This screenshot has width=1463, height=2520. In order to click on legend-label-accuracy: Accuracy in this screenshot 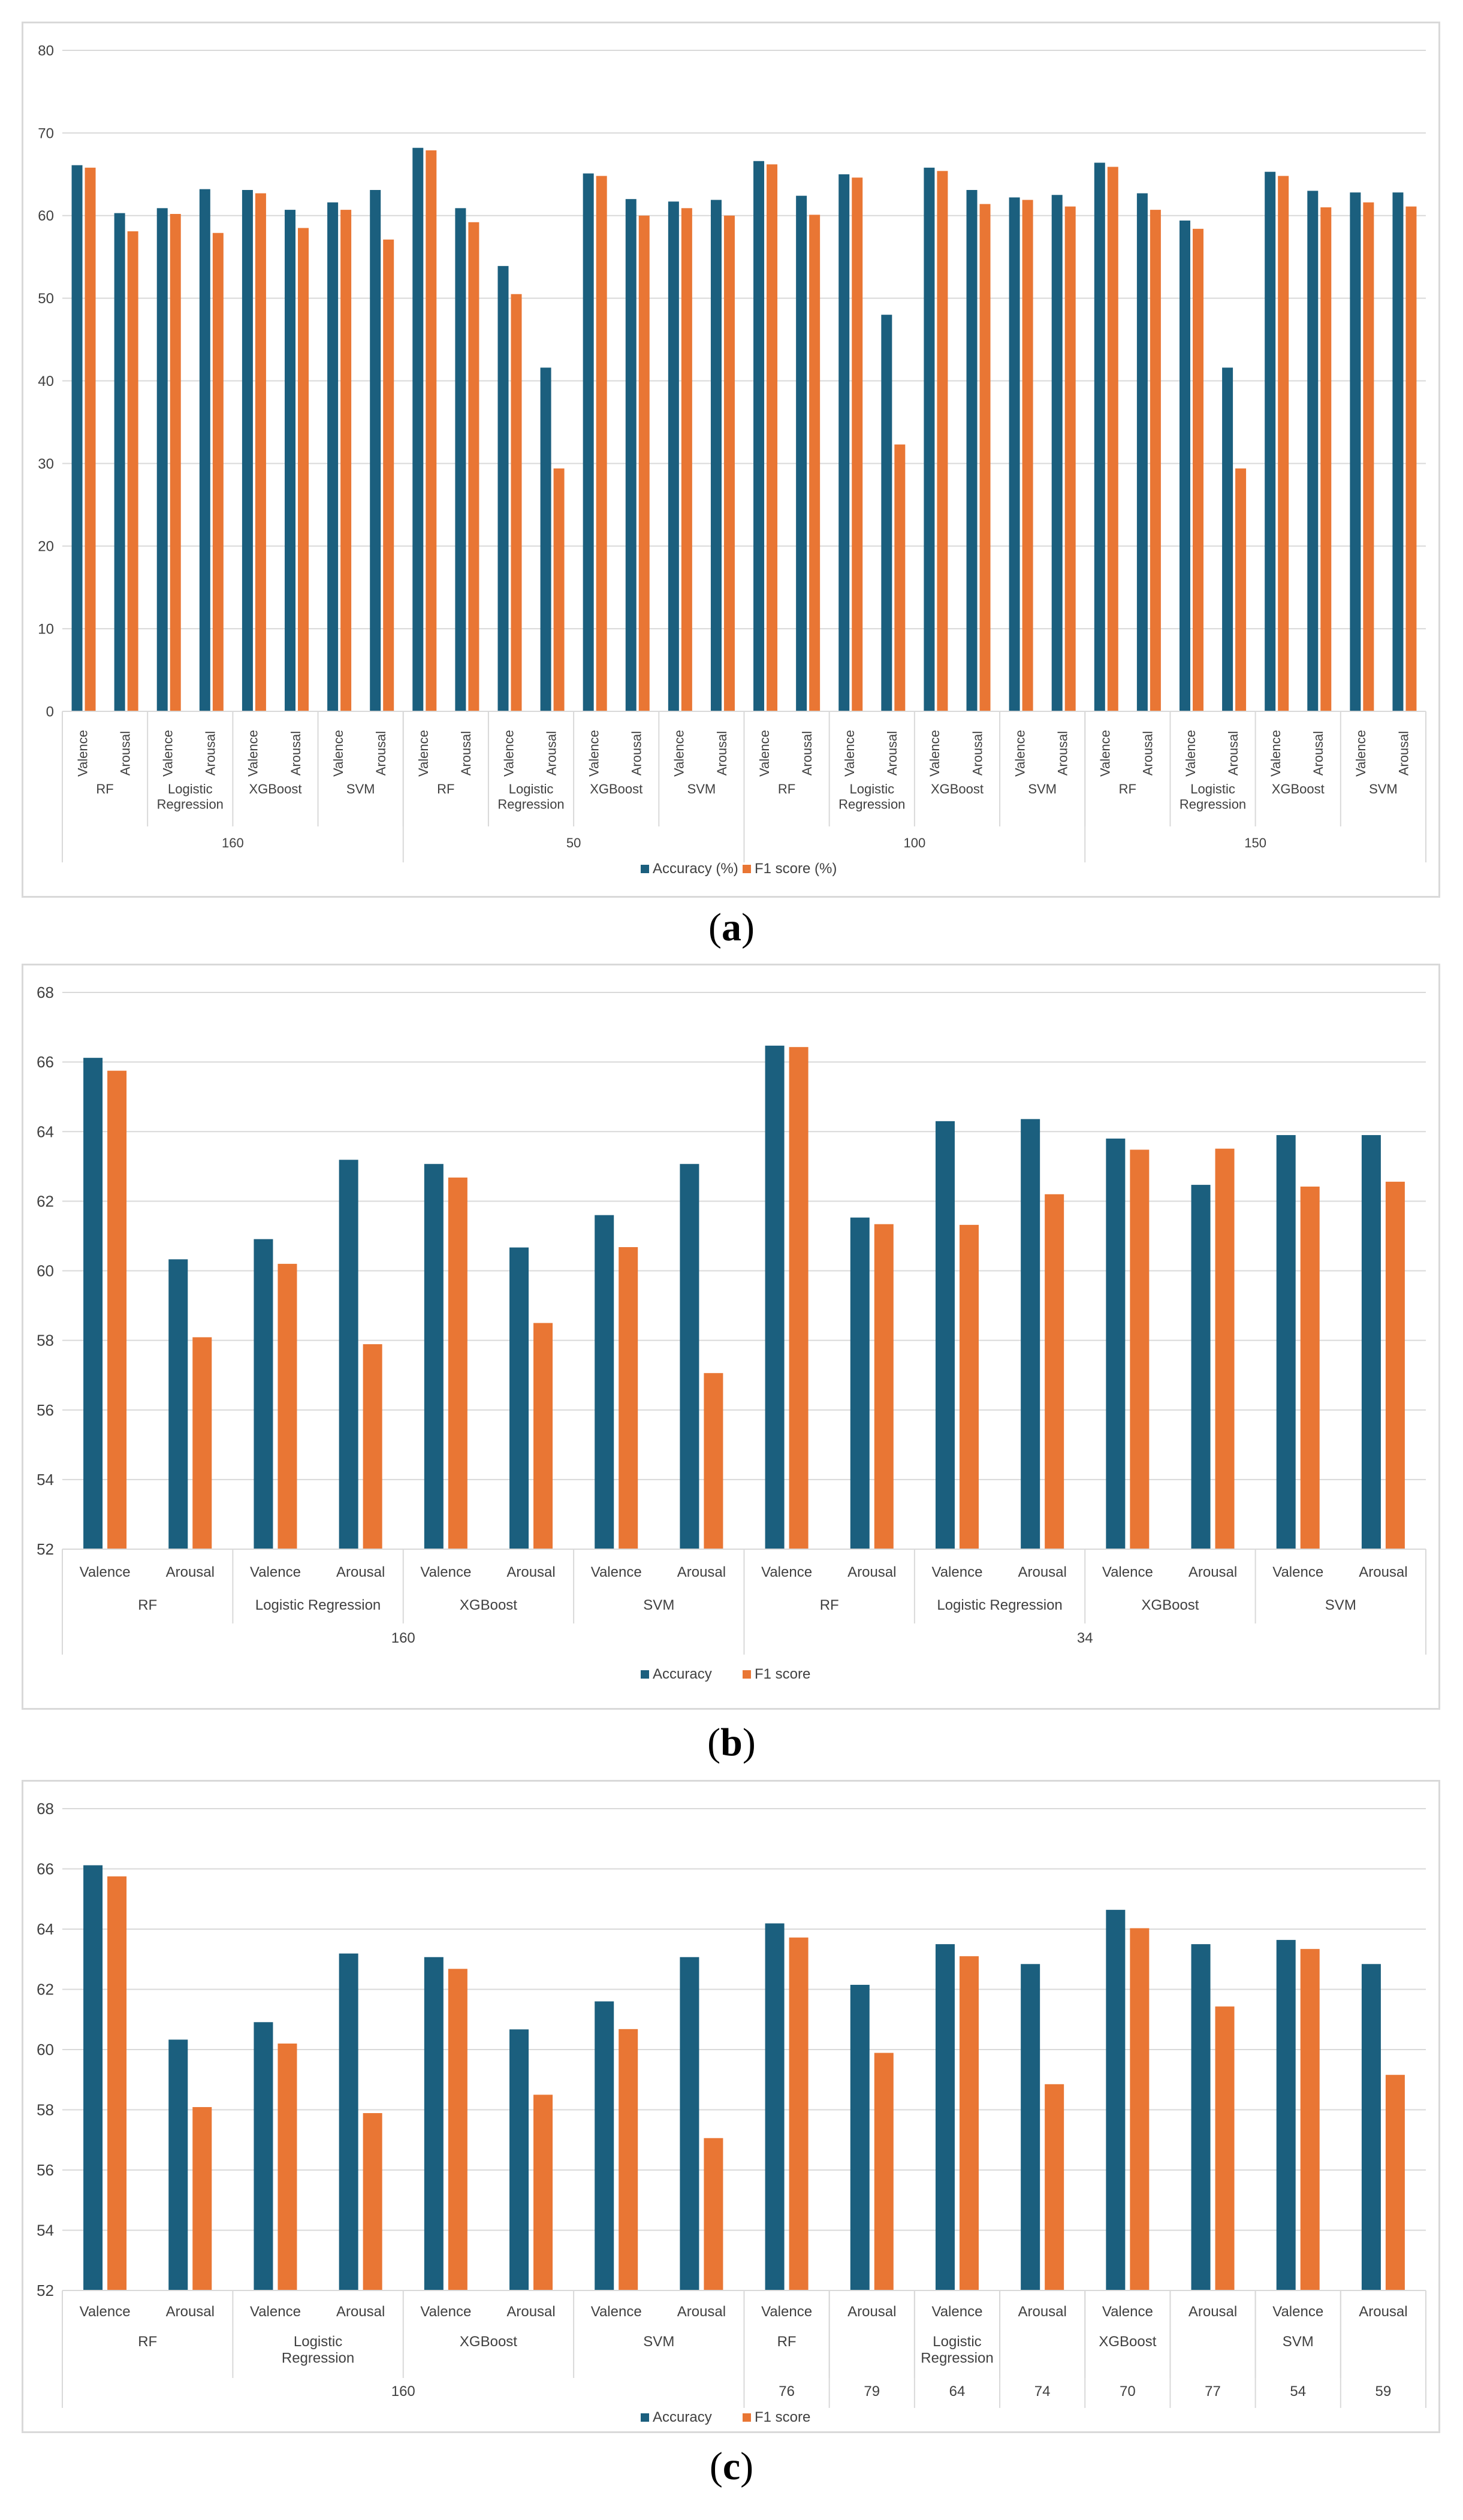, I will do `click(683, 2417)`.